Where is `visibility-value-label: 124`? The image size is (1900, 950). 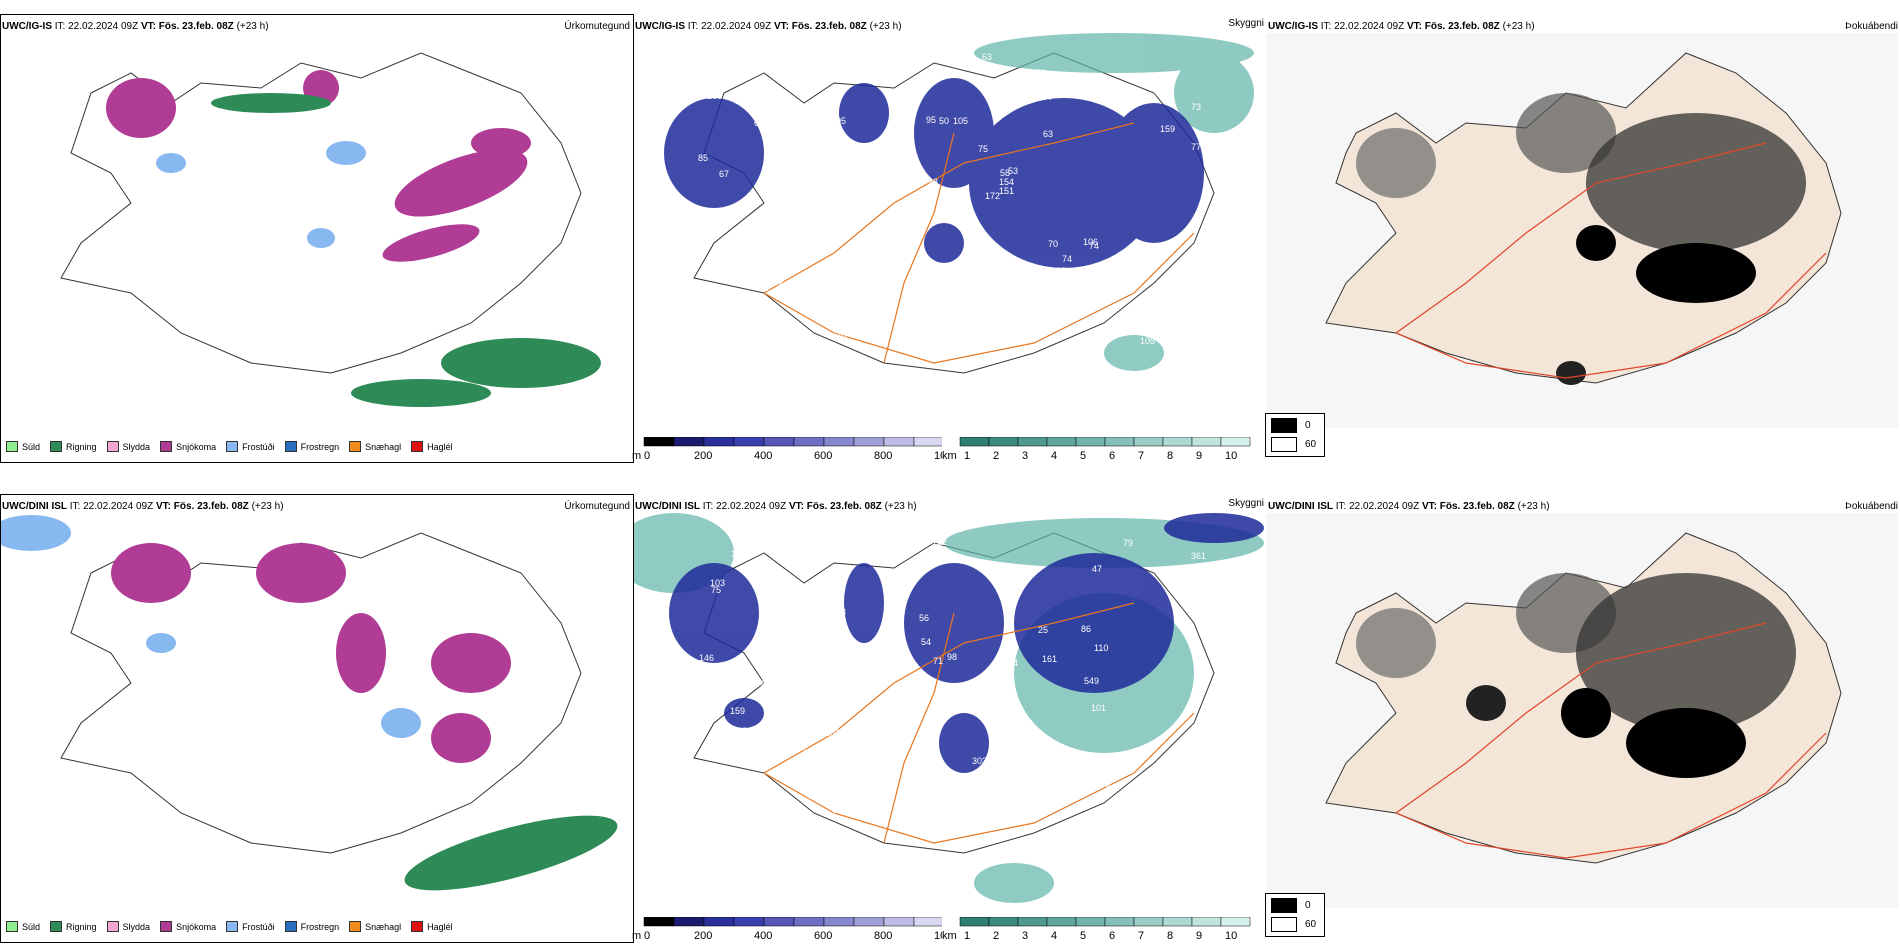
visibility-value-label: 124 is located at coordinates (738, 554).